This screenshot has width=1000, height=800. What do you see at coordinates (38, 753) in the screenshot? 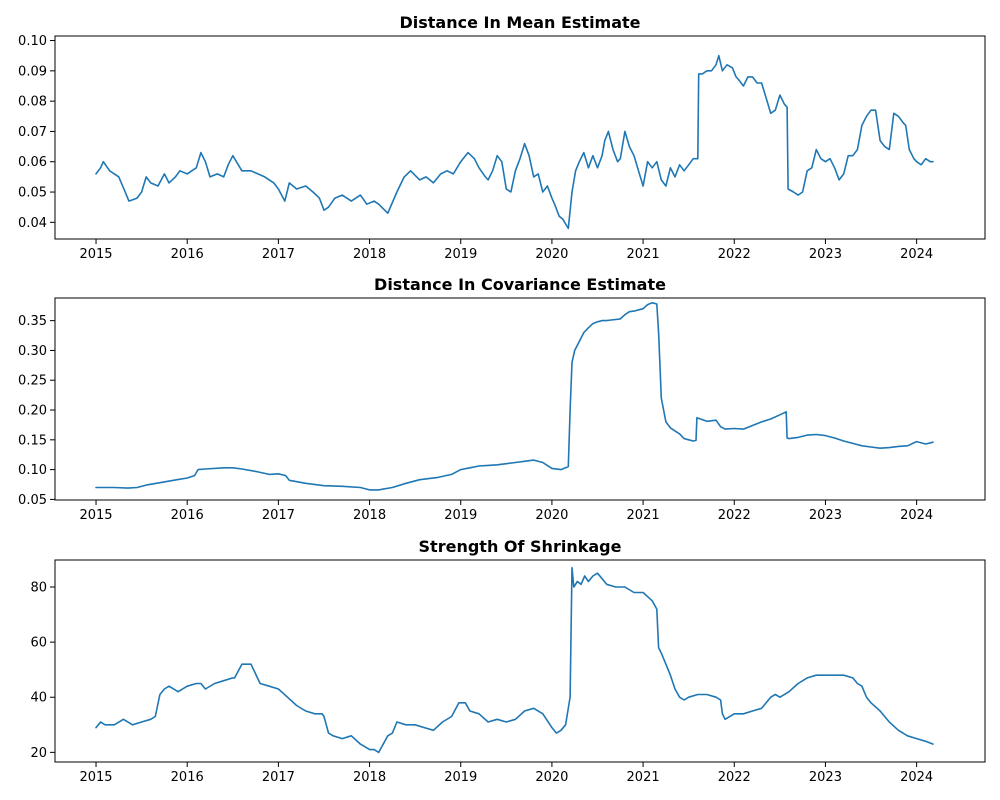
I see `shrinkage-y-tick-label: 20` at bounding box center [38, 753].